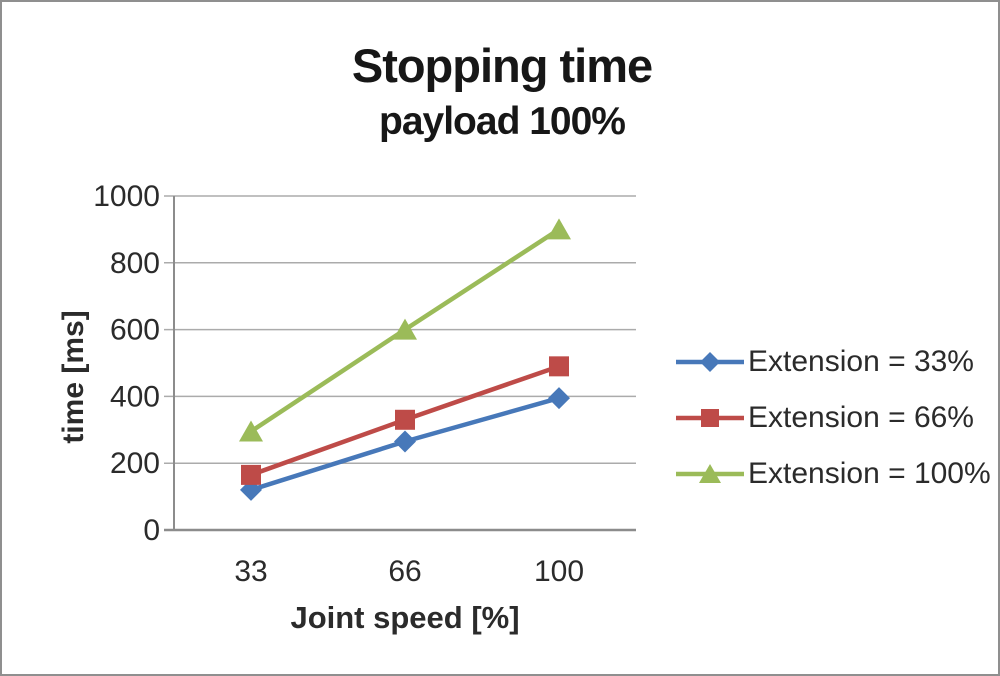 The height and width of the screenshot is (676, 1000). What do you see at coordinates (559, 571) in the screenshot?
I see `x-tick-label: 100` at bounding box center [559, 571].